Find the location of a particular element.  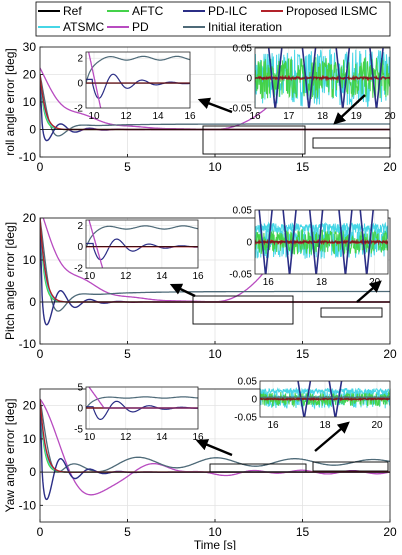

legend-label: Initial iteration is located at coordinates (245, 27).